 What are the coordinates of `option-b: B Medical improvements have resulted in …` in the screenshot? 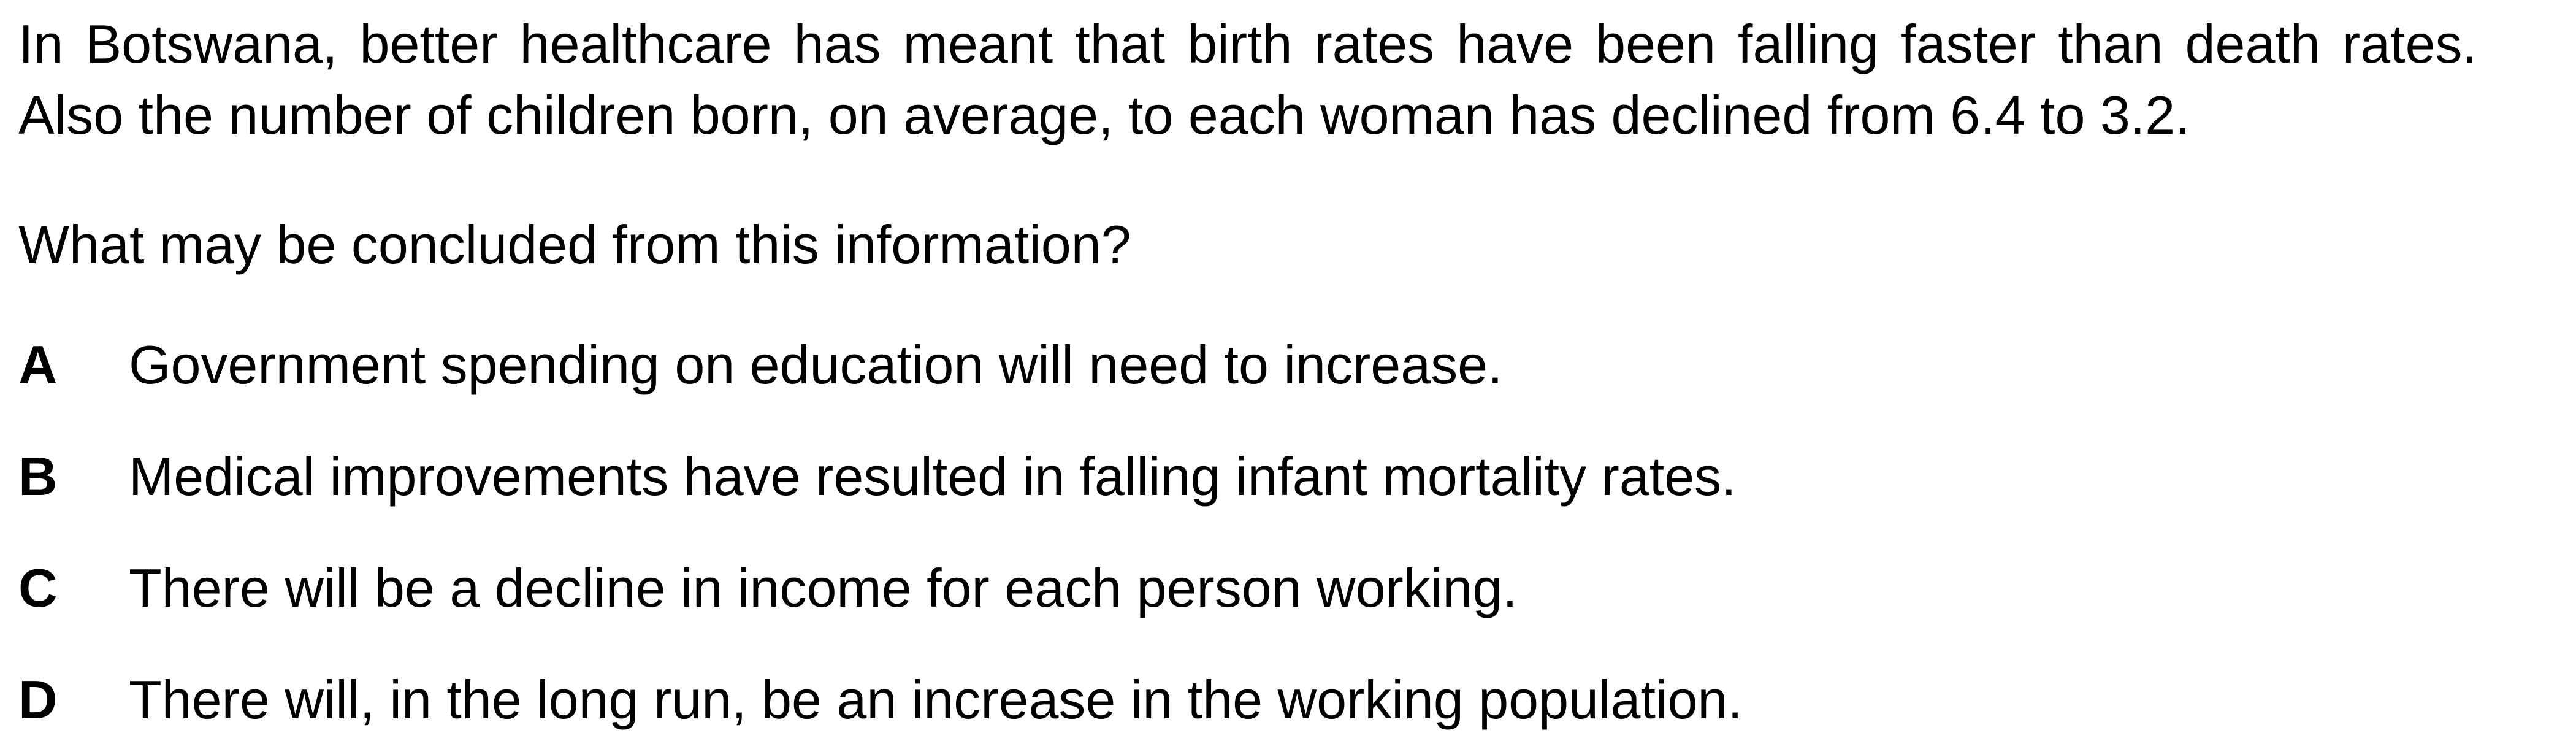 It's located at (1297, 477).